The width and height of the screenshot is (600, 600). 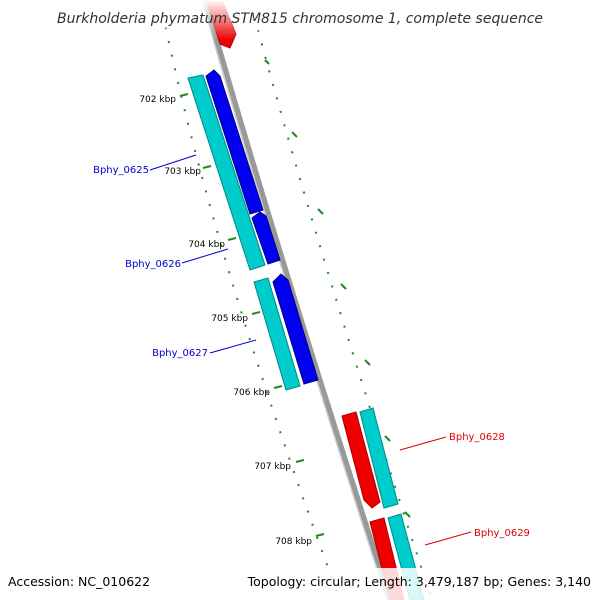 What do you see at coordinates (121, 170) in the screenshot?
I see `gene-label-bphy-0625: Bphy_0625` at bounding box center [121, 170].